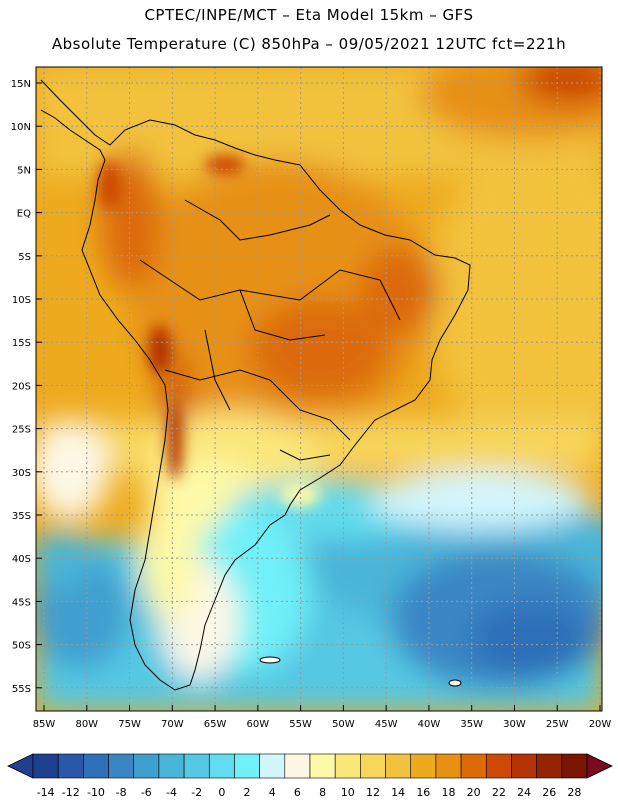 The image size is (618, 804). I want to click on lat-label: 30S, so click(21, 473).